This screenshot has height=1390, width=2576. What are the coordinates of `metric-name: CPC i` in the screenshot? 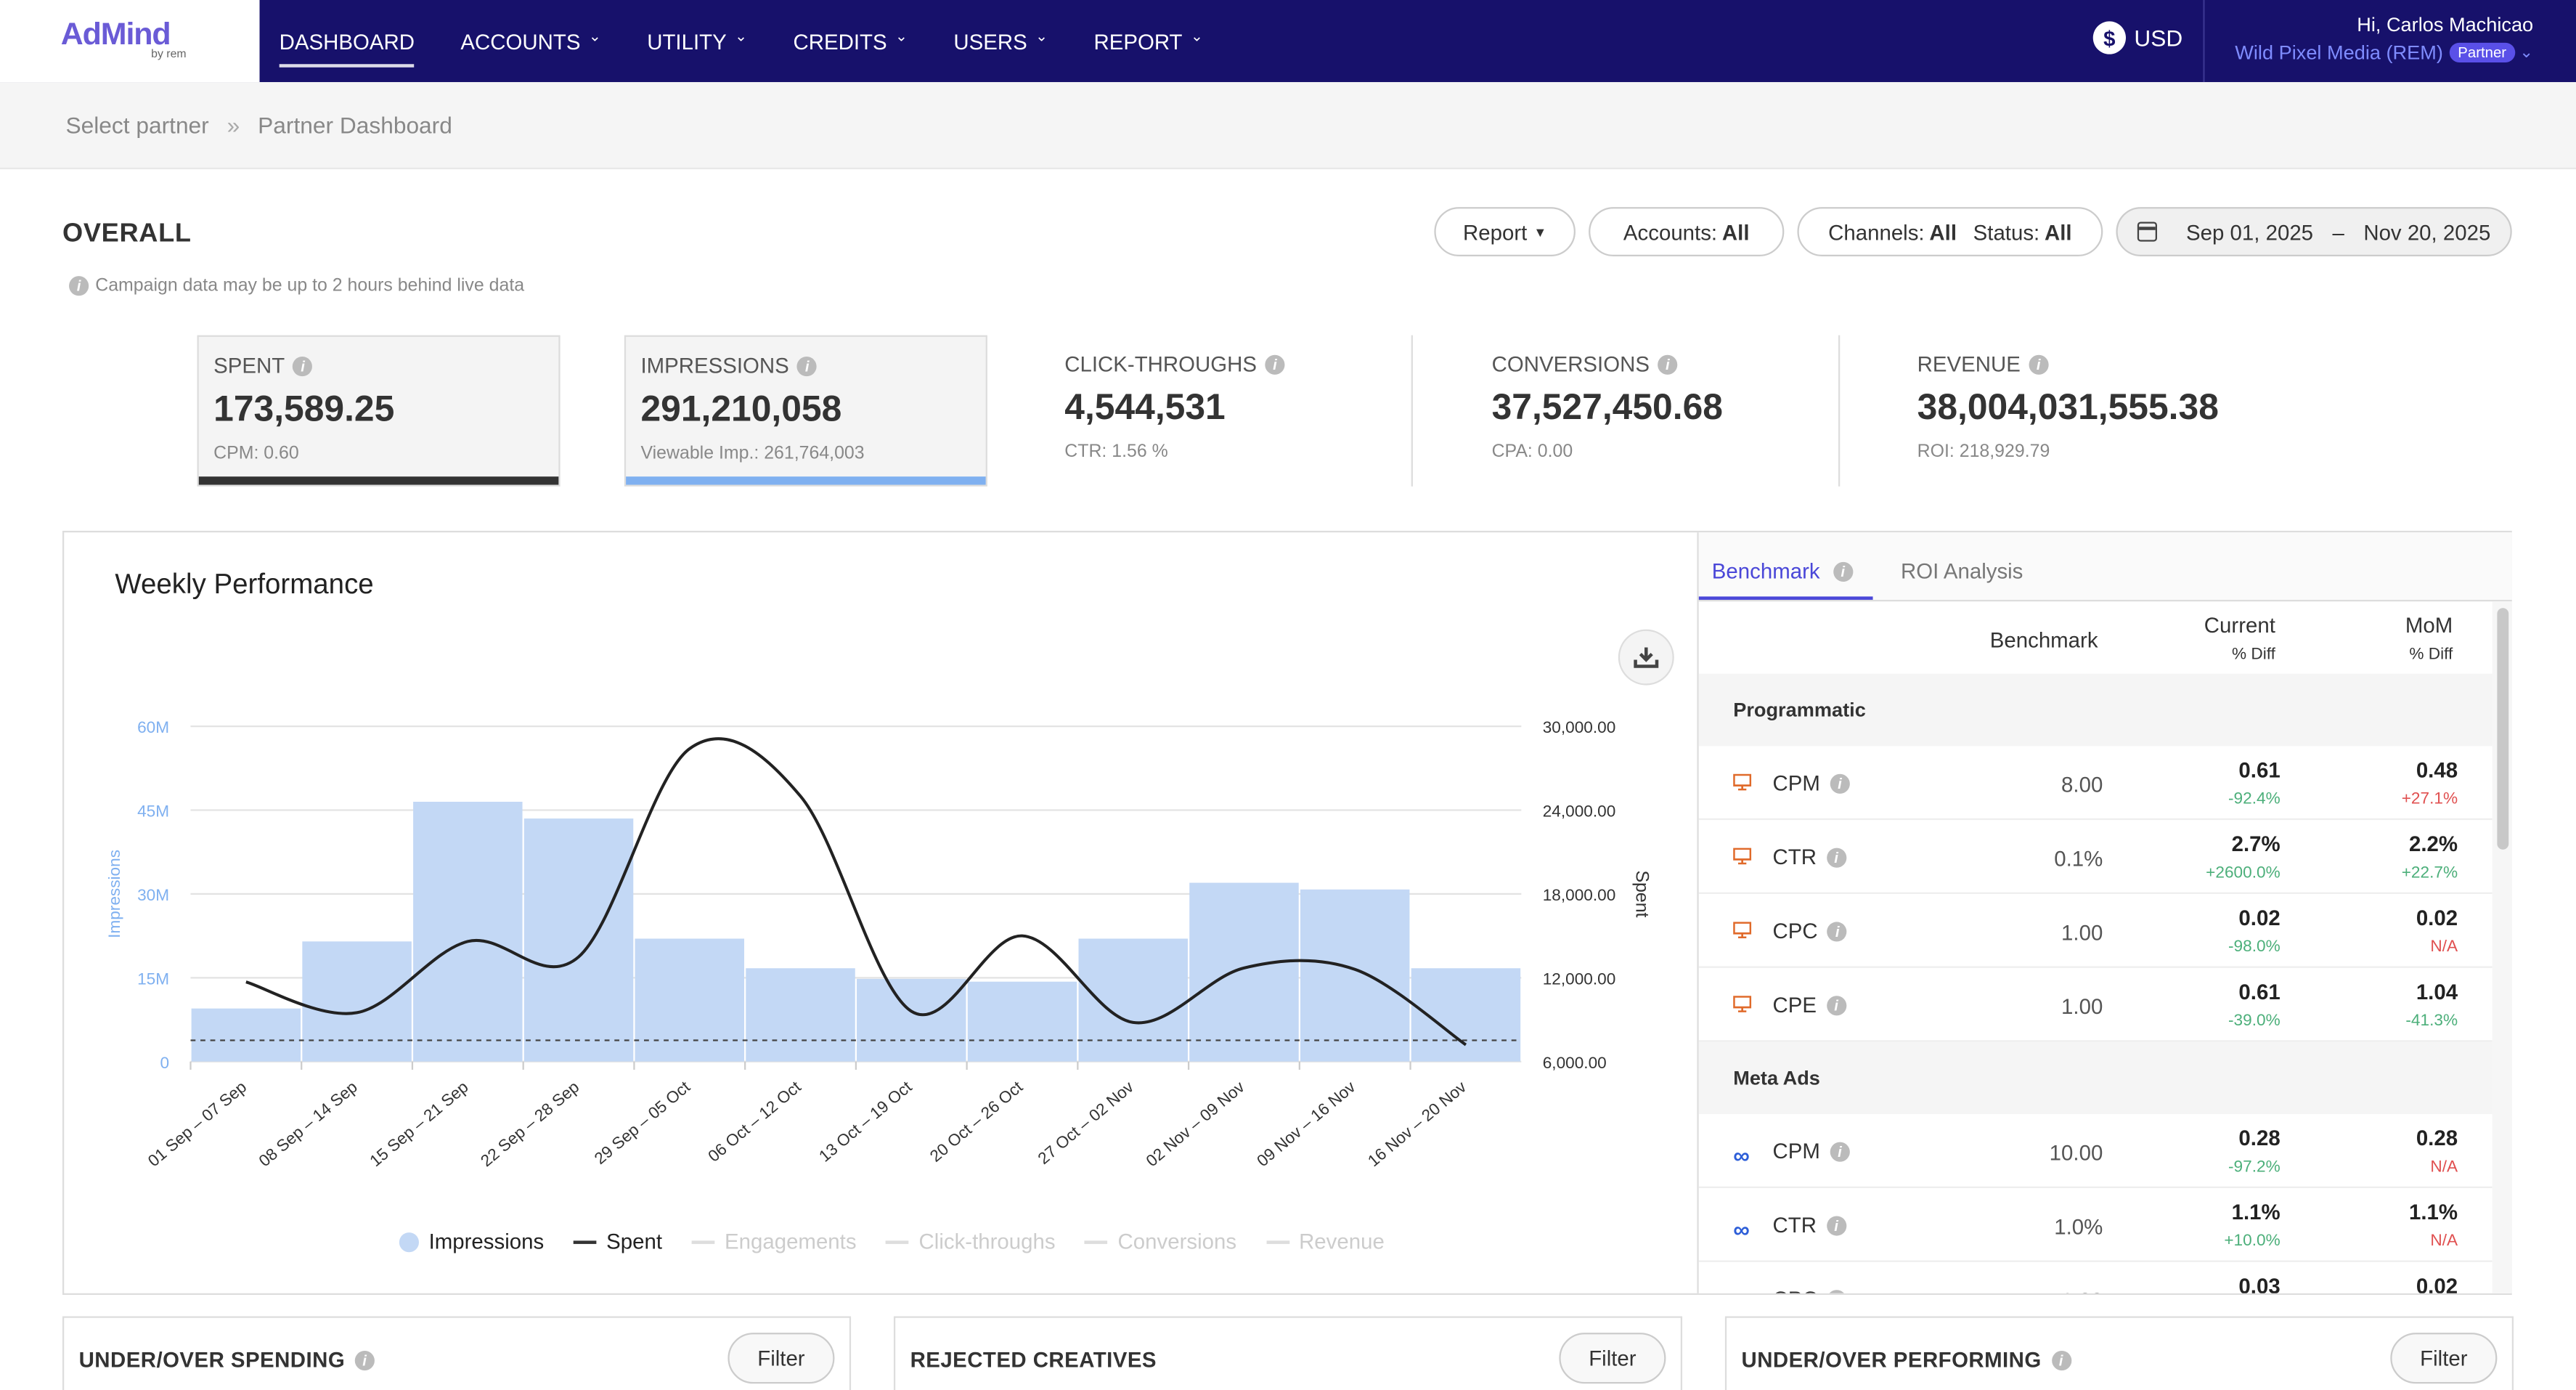 It's located at (1813, 1290).